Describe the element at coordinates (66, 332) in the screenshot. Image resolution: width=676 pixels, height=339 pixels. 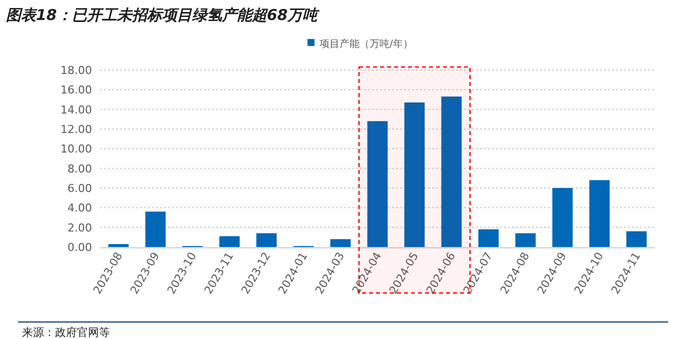
I see `source-note: 来源：政府官网等` at that location.